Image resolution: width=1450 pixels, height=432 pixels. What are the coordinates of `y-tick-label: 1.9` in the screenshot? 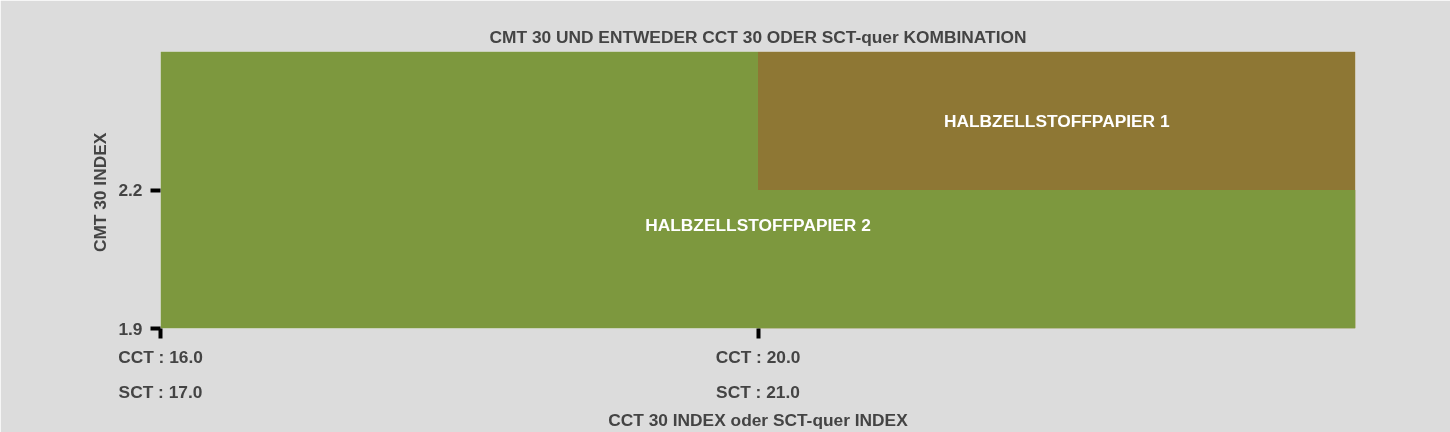 It's located at (130, 328).